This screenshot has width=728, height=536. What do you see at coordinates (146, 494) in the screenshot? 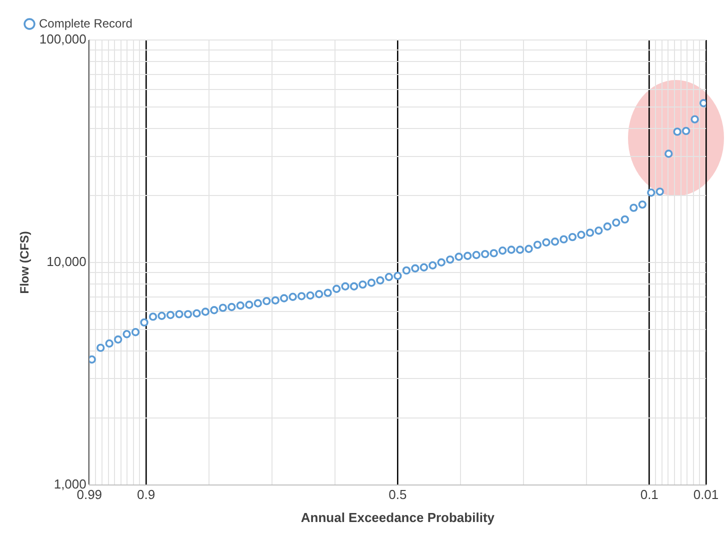
I see `x-tick-label: 0.9` at bounding box center [146, 494].